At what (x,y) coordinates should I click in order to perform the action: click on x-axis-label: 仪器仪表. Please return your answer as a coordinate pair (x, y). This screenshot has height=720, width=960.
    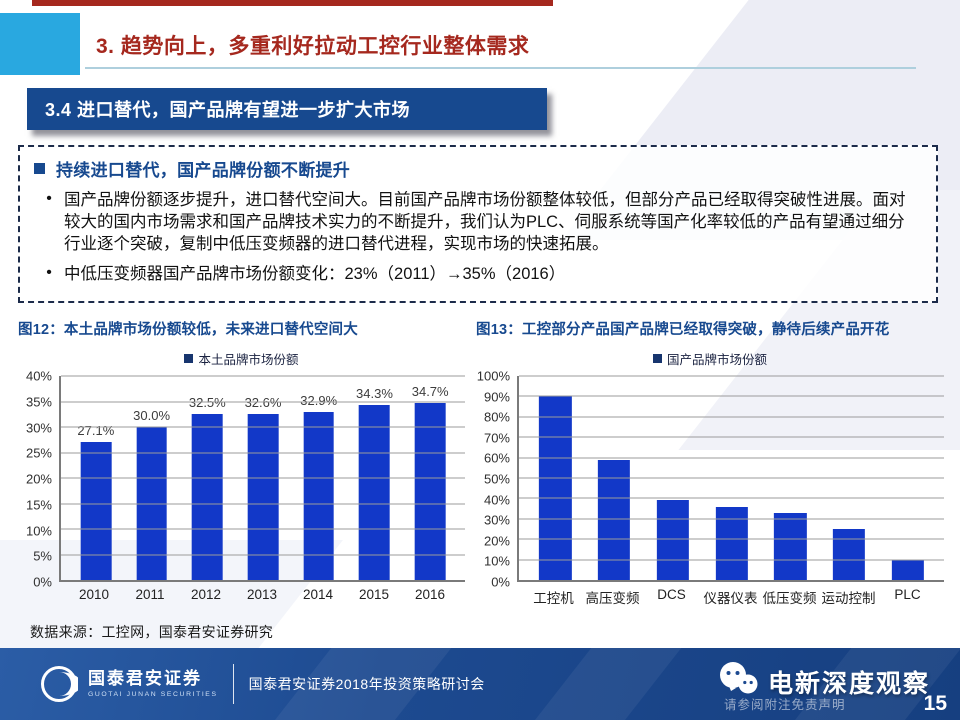
    Looking at the image, I should click on (730, 598).